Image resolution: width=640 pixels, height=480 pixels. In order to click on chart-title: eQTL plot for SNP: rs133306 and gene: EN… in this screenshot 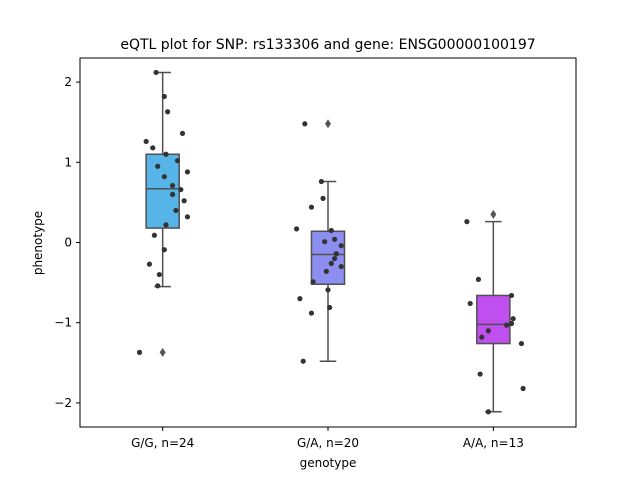, I will do `click(327, 45)`.